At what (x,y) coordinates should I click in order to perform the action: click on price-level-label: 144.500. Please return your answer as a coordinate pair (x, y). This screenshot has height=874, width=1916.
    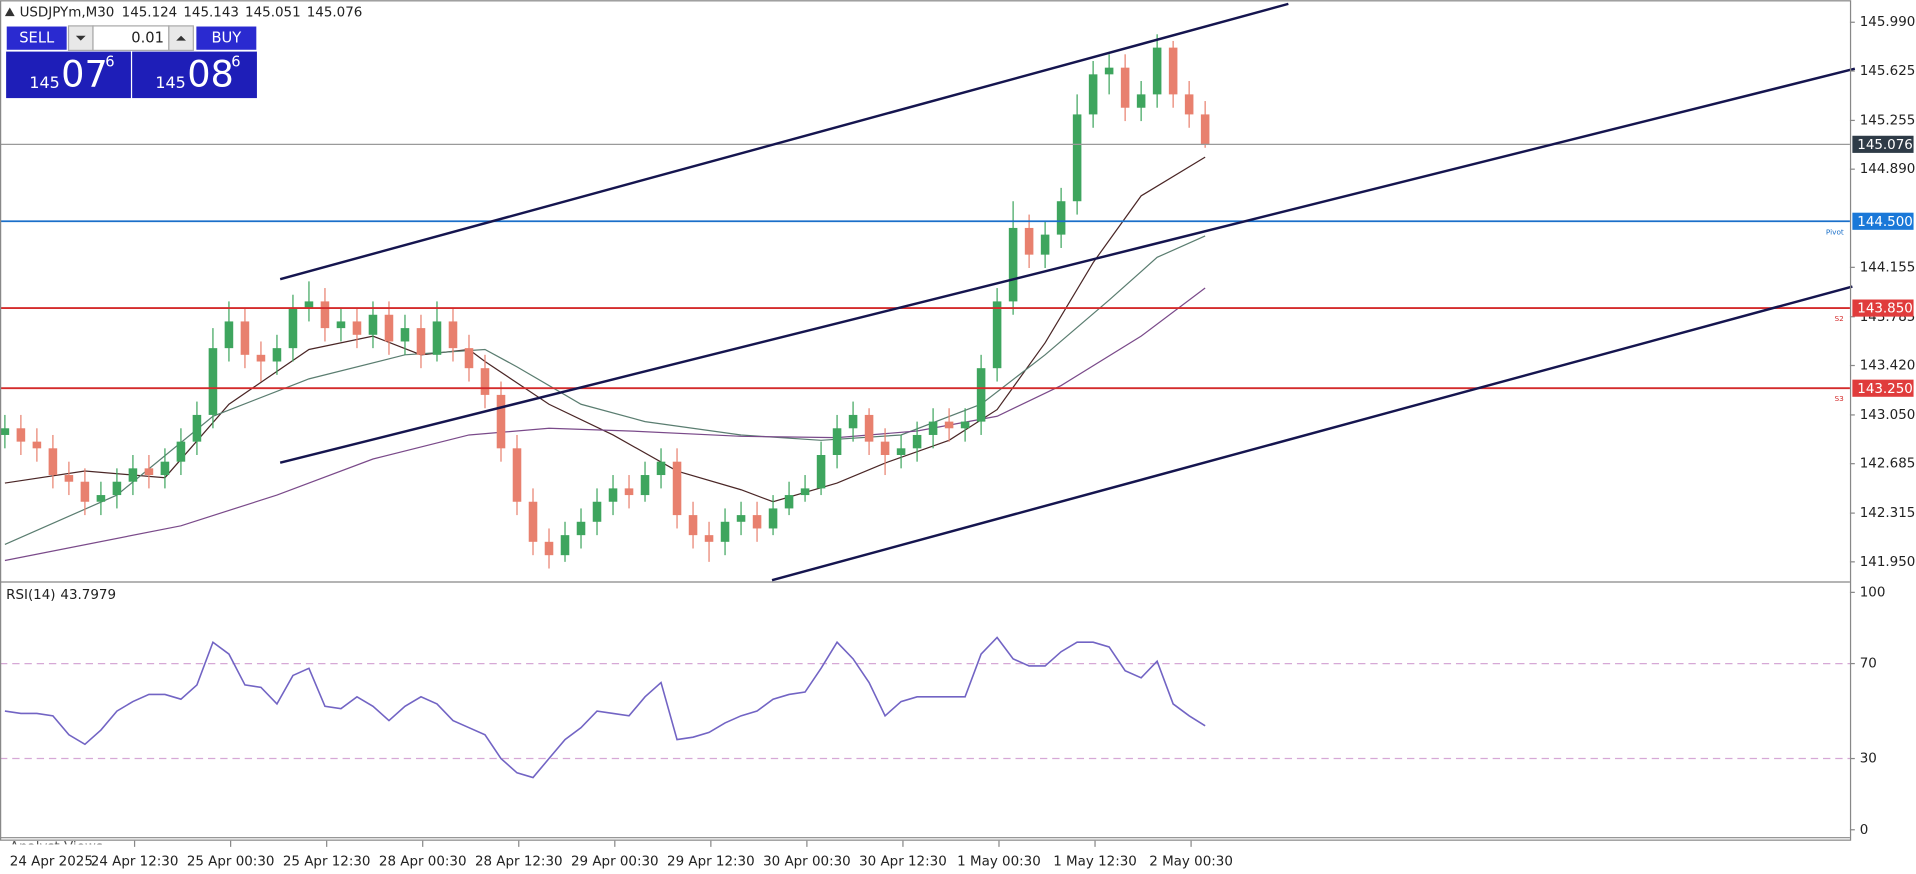
    Looking at the image, I should click on (1885, 222).